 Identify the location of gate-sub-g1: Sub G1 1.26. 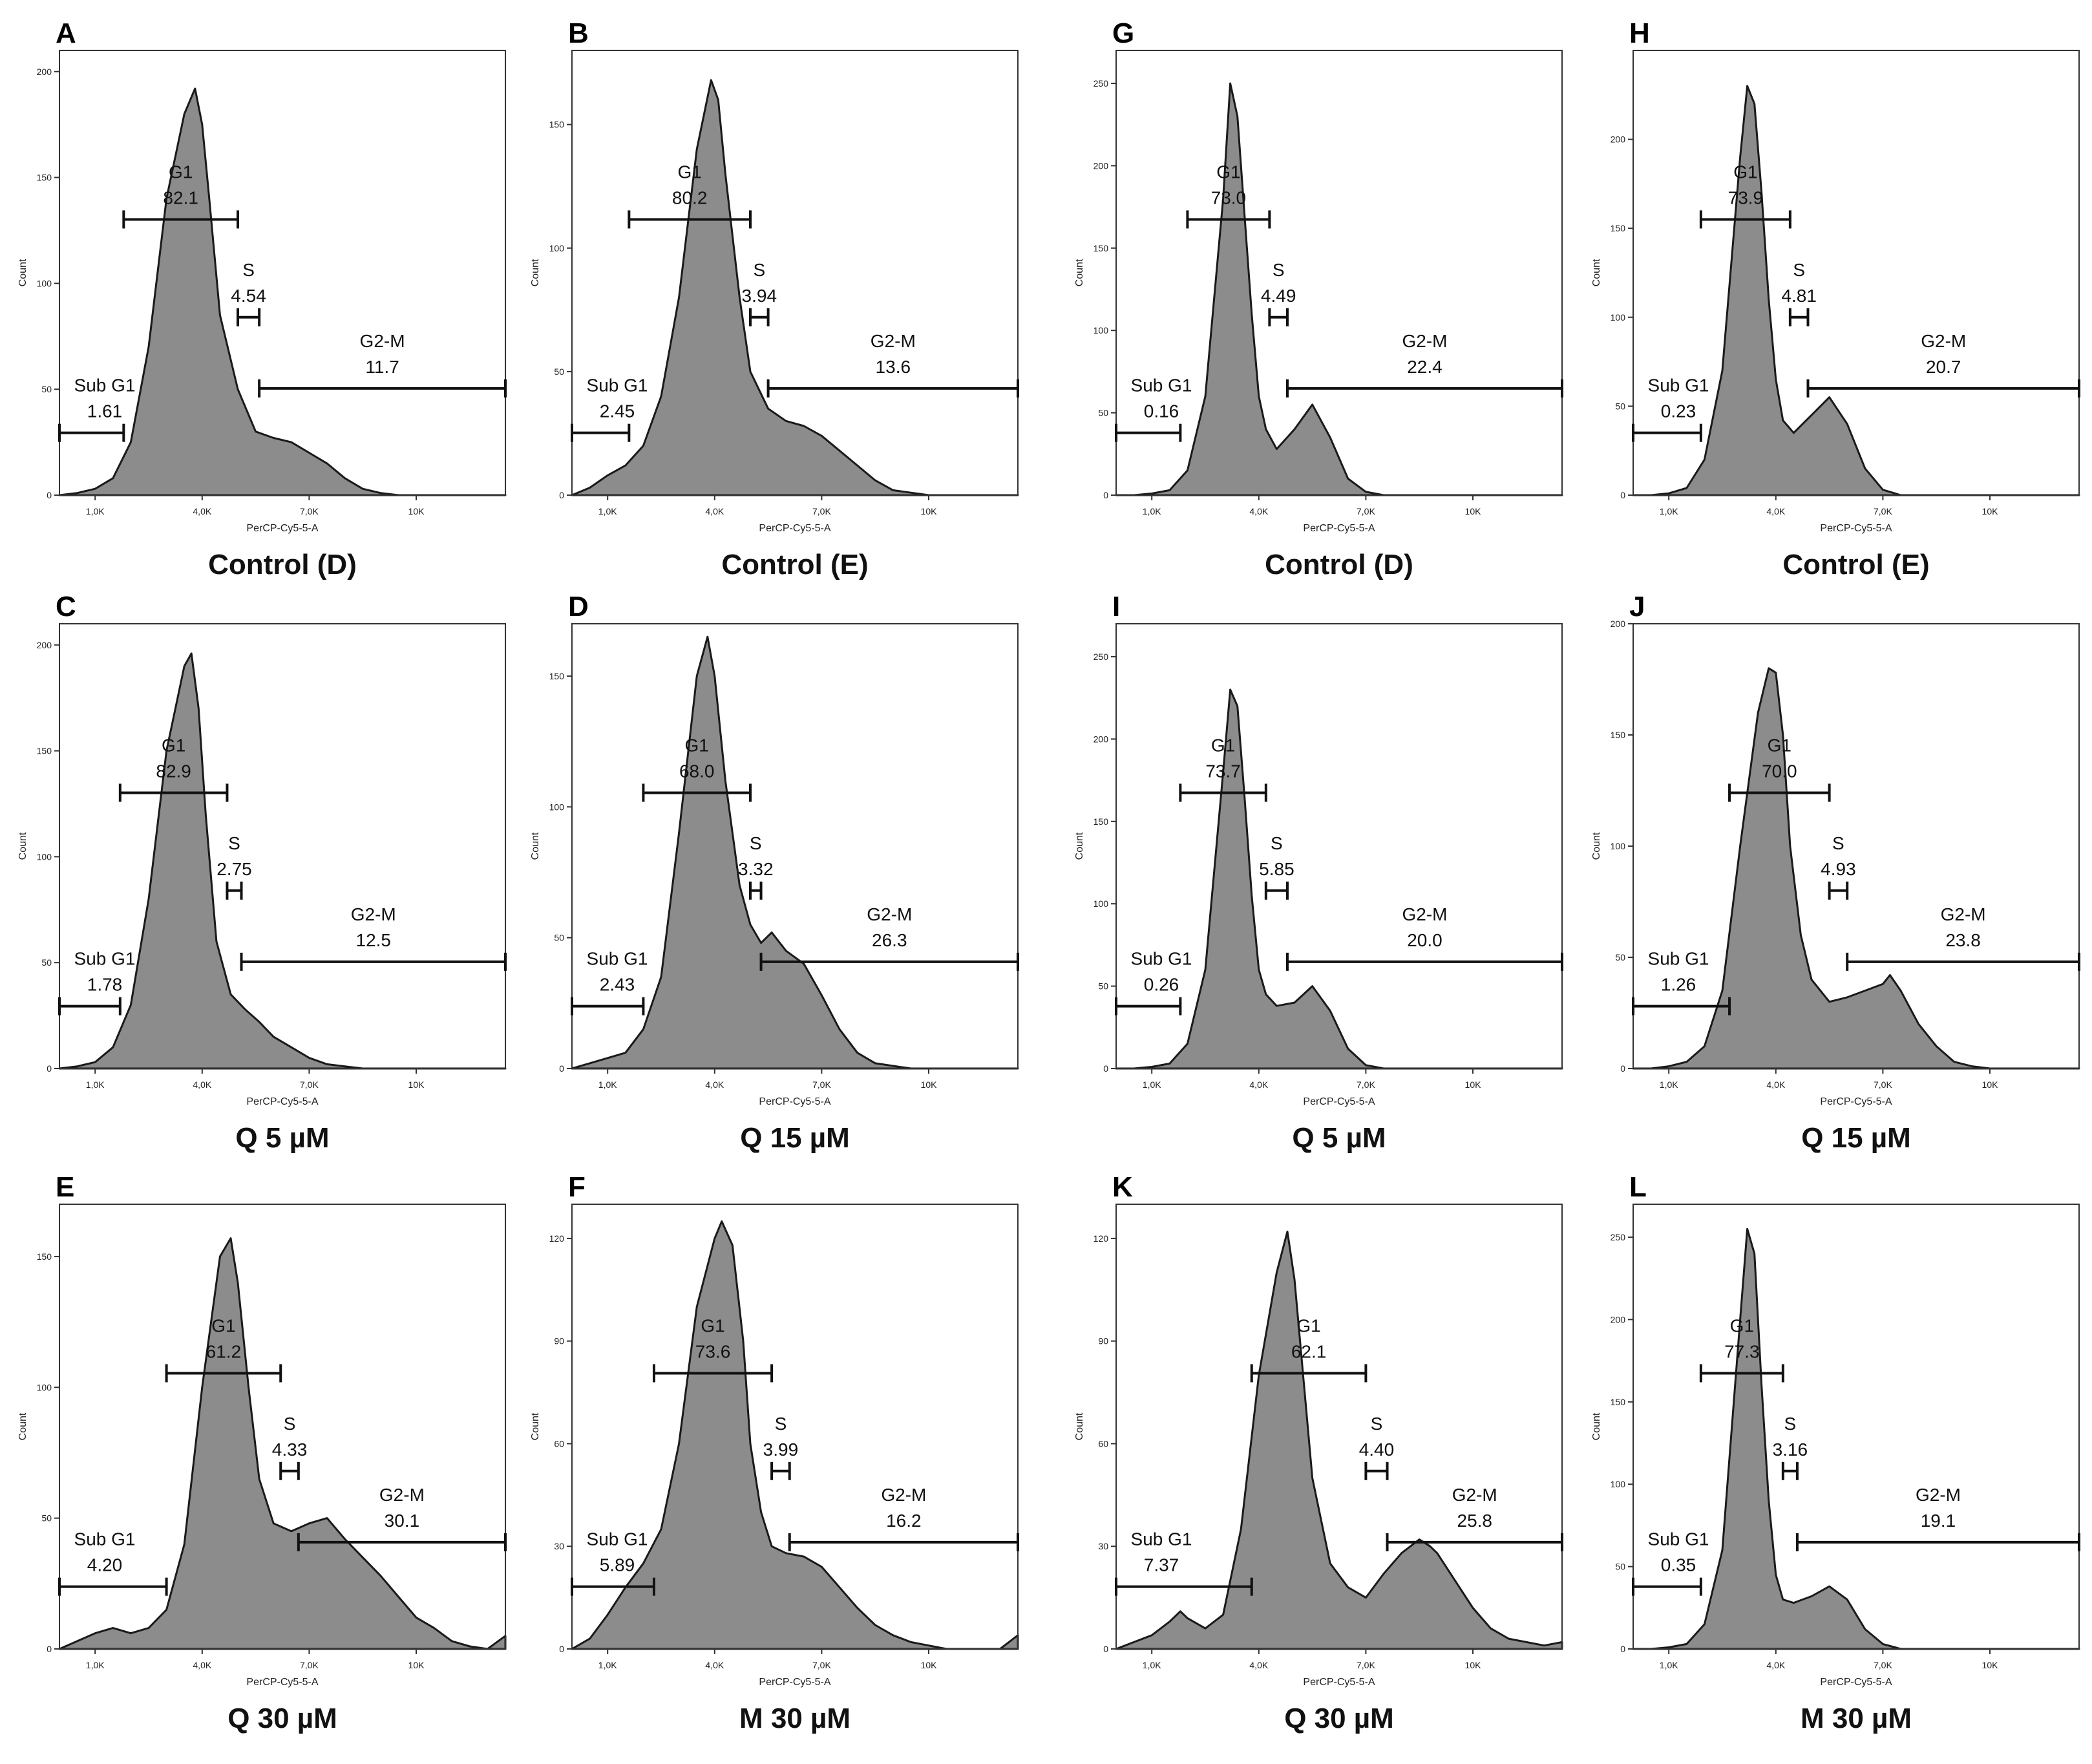
(1681, 982).